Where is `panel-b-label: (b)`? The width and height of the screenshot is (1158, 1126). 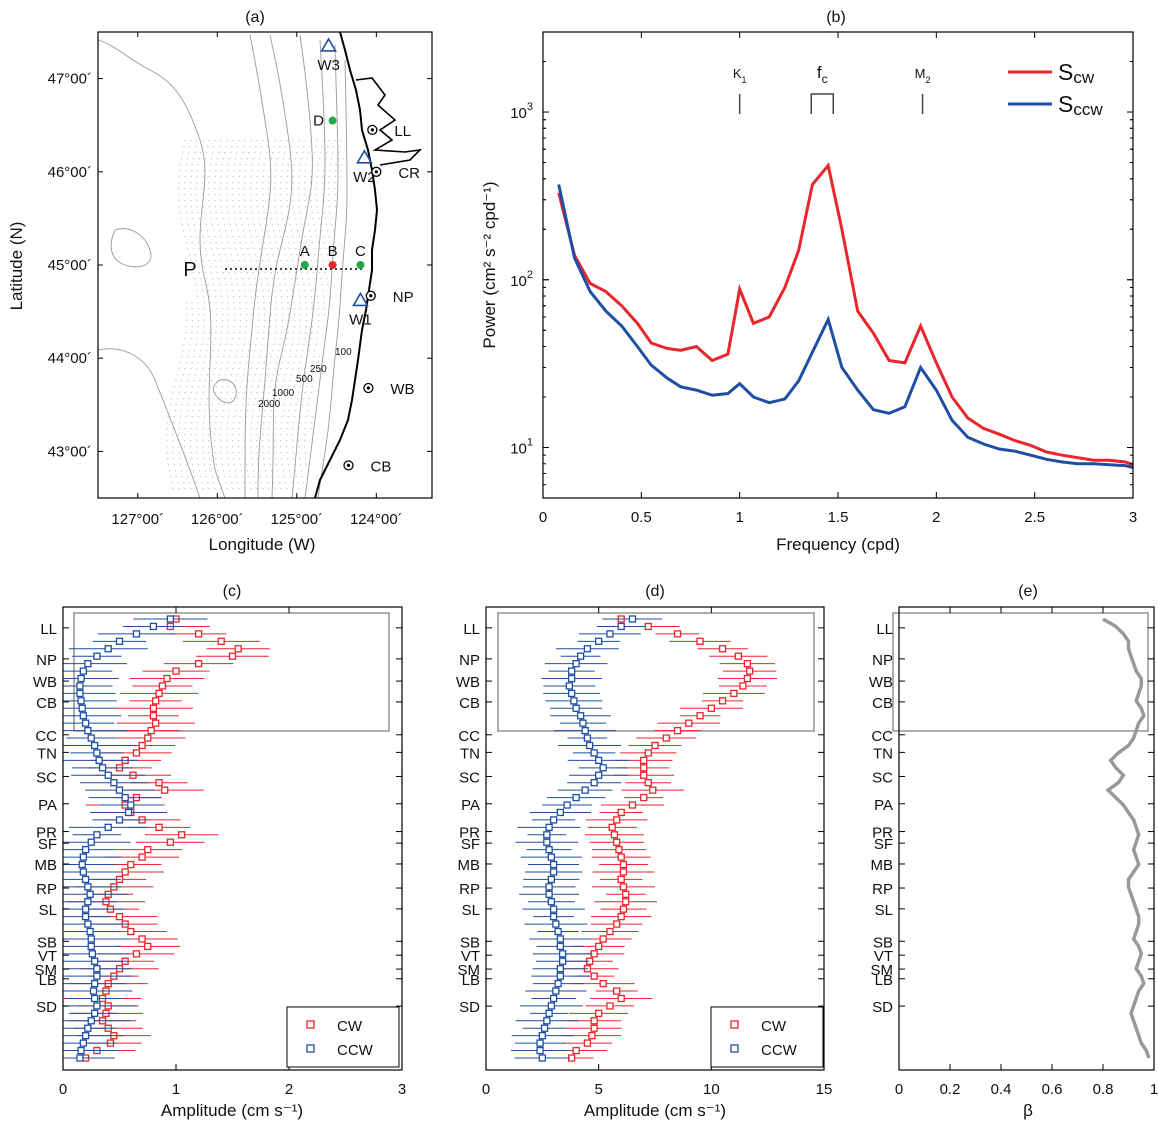 panel-b-label: (b) is located at coordinates (836, 17).